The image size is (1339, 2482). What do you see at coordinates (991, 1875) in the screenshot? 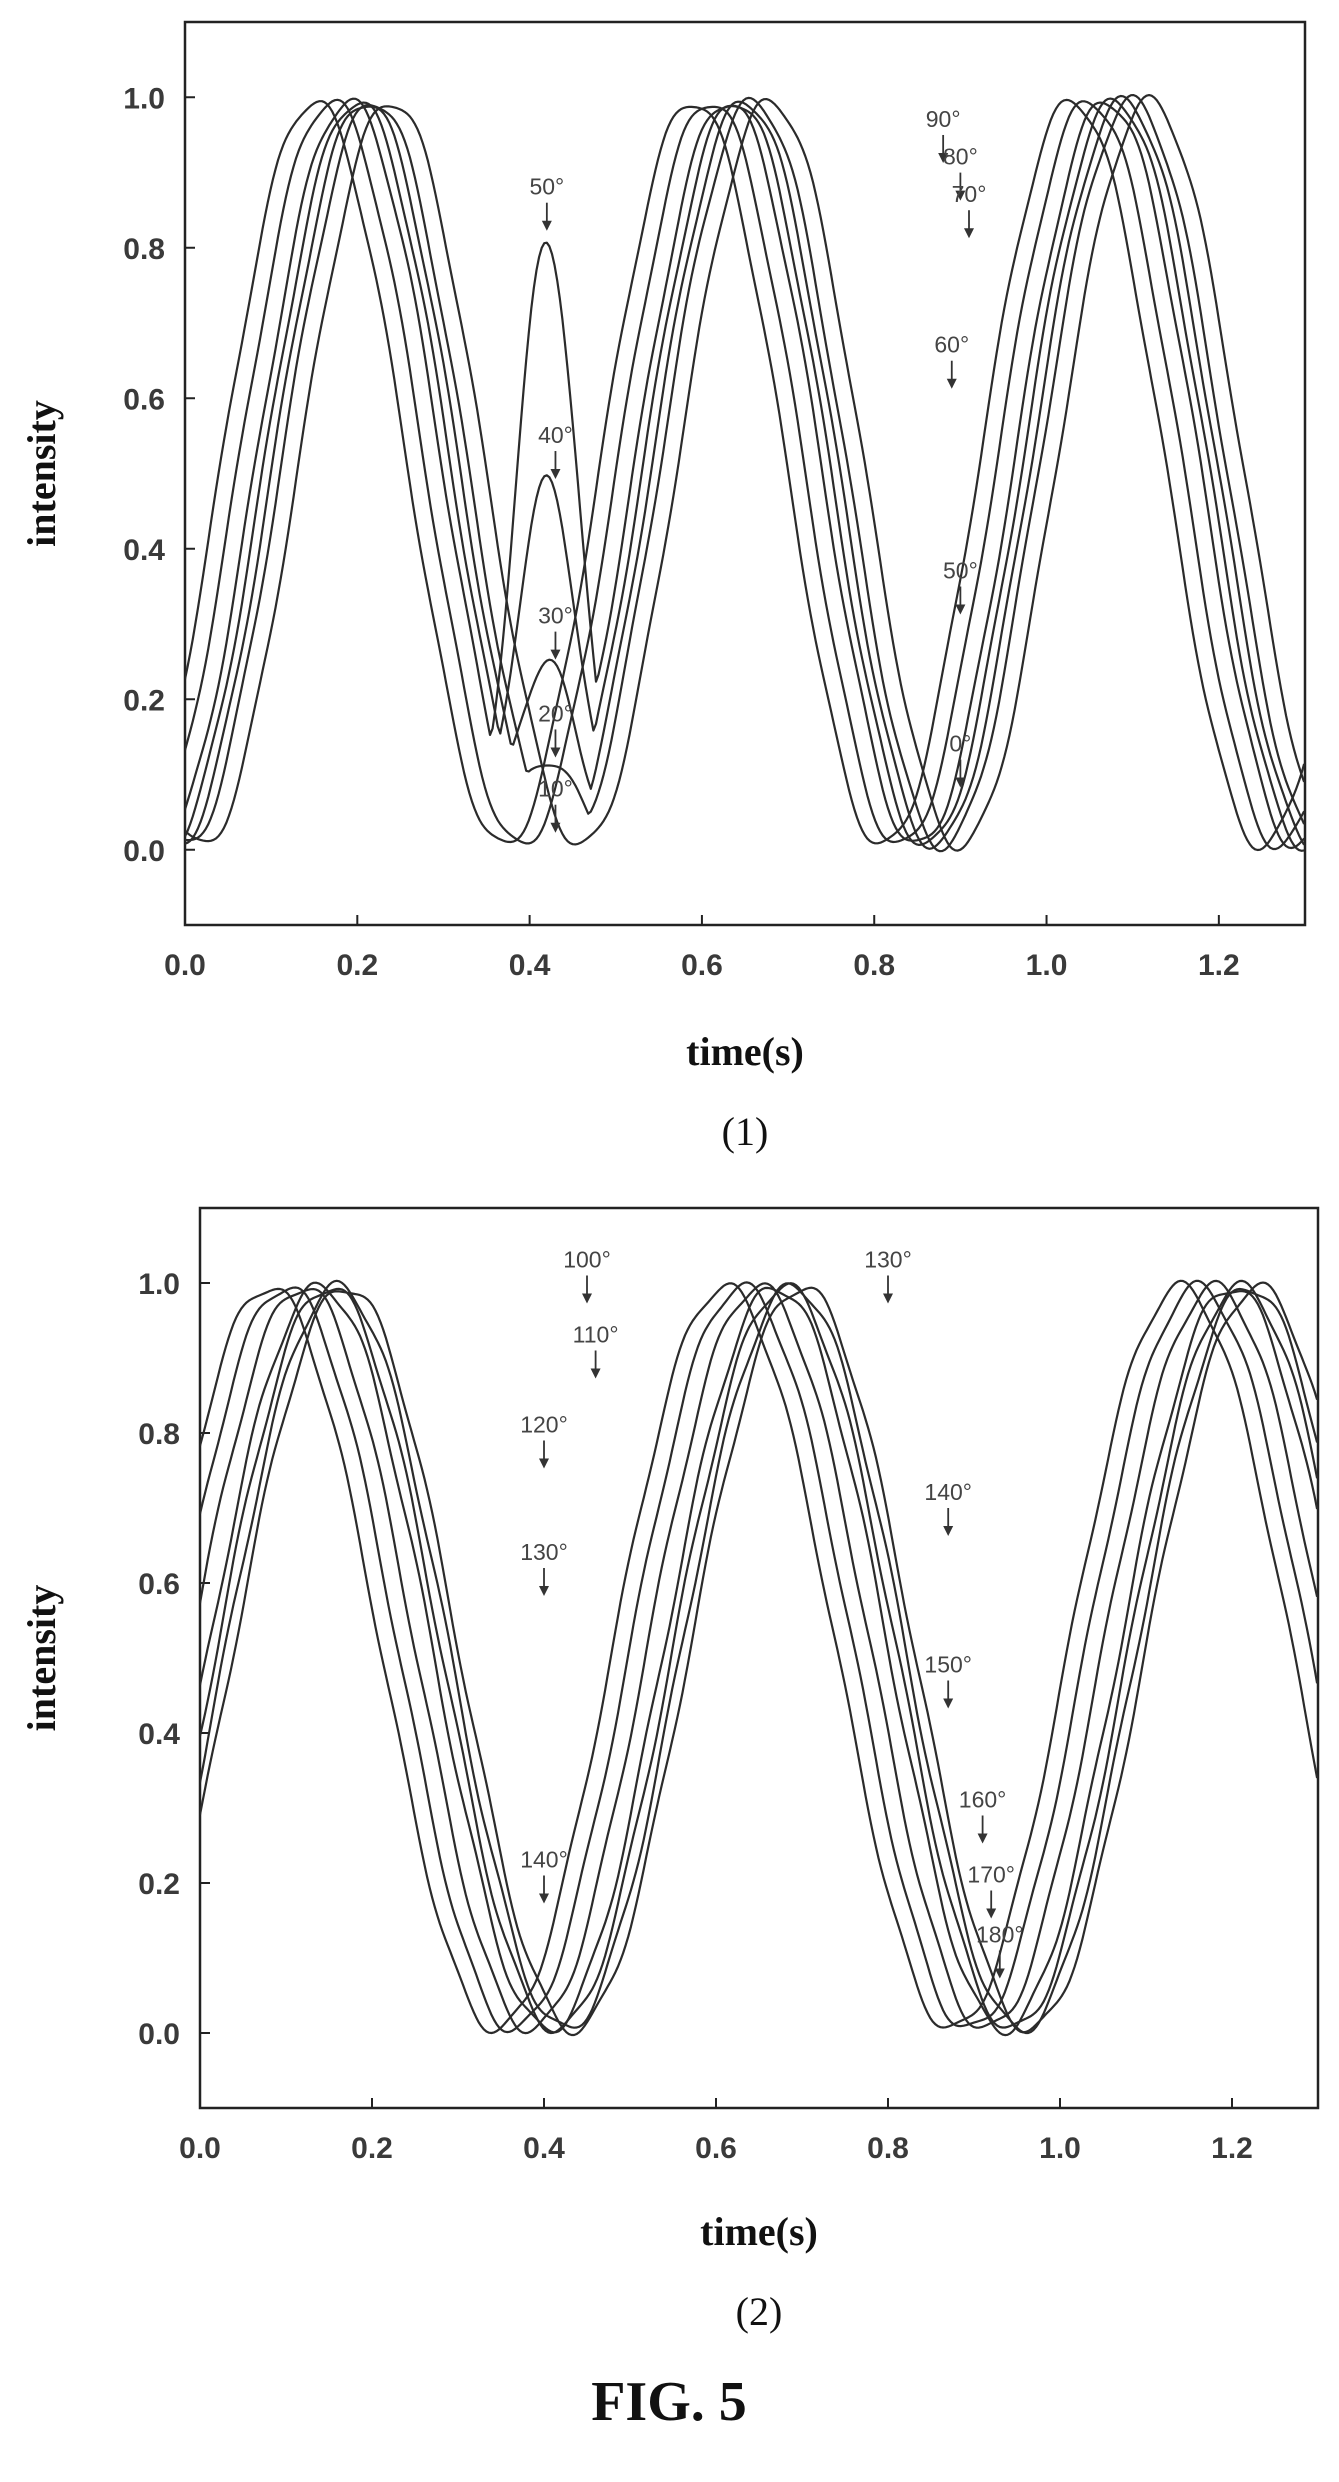
I see `annotation-label: 170°` at bounding box center [991, 1875].